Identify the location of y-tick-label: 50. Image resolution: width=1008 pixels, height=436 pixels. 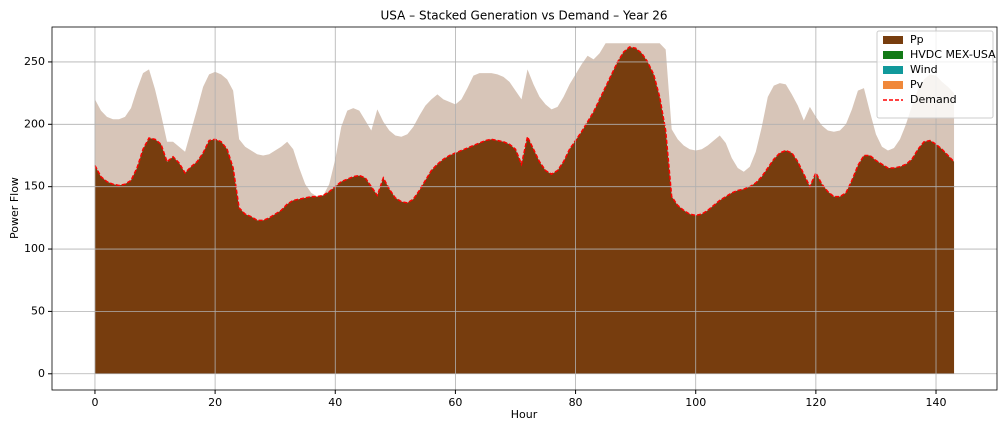
(38, 310).